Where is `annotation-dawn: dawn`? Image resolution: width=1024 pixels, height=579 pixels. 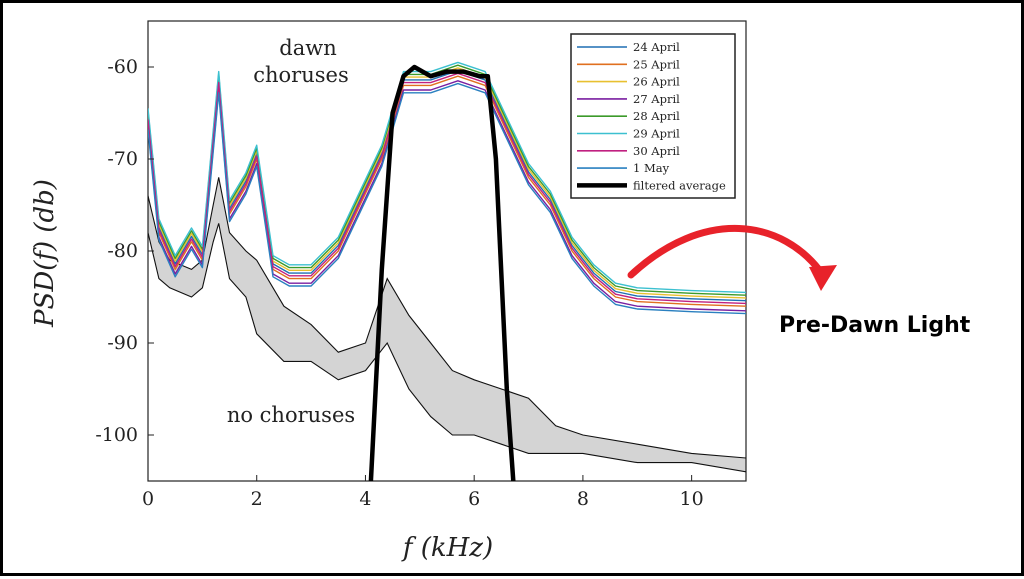
annotation-dawn: dawn is located at coordinates (307, 48).